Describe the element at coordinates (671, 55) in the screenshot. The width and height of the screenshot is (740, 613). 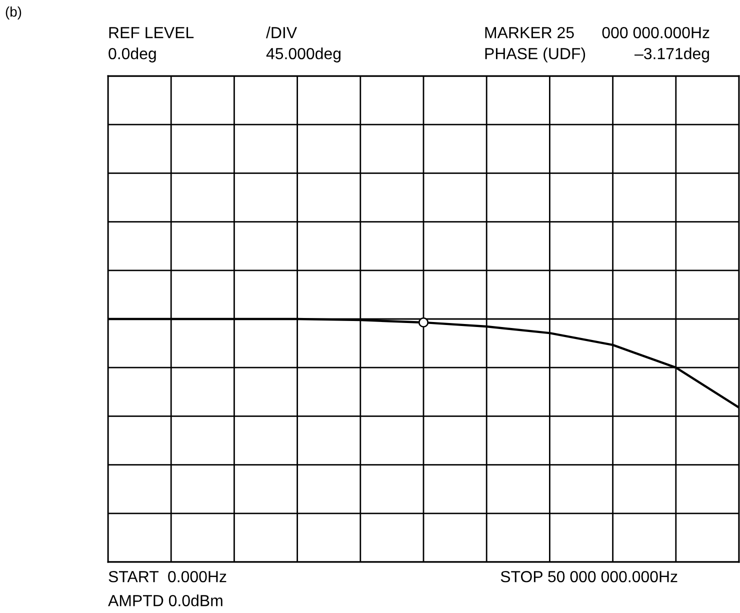
I see `text: –3.171deg` at that location.